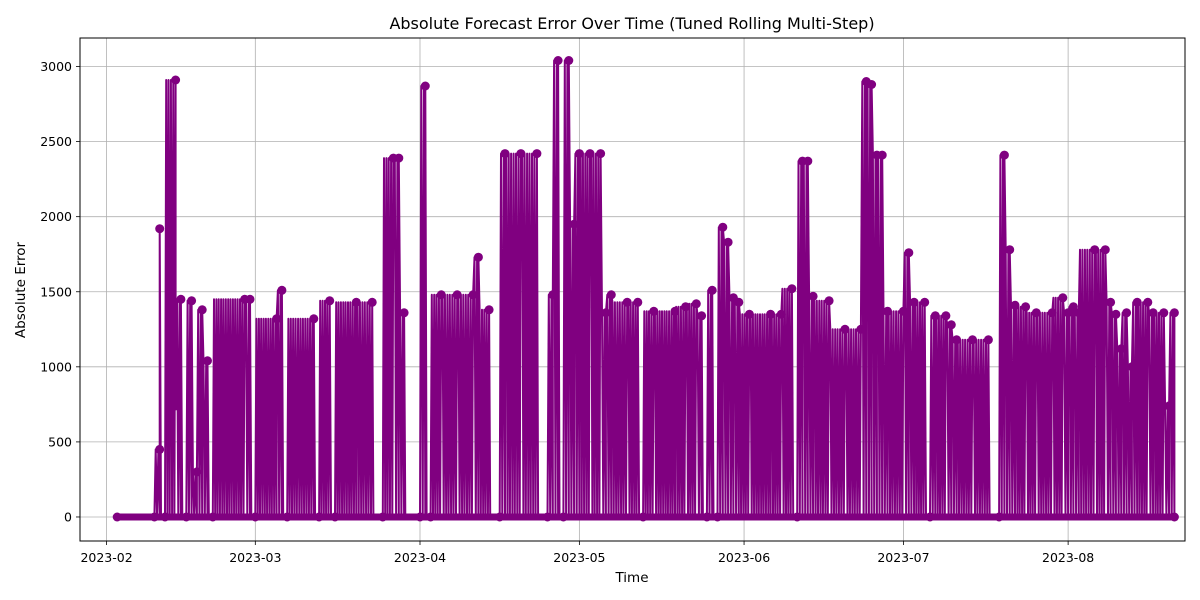 The height and width of the screenshot is (600, 1200). I want to click on y-tick-label: 0, so click(68, 516).